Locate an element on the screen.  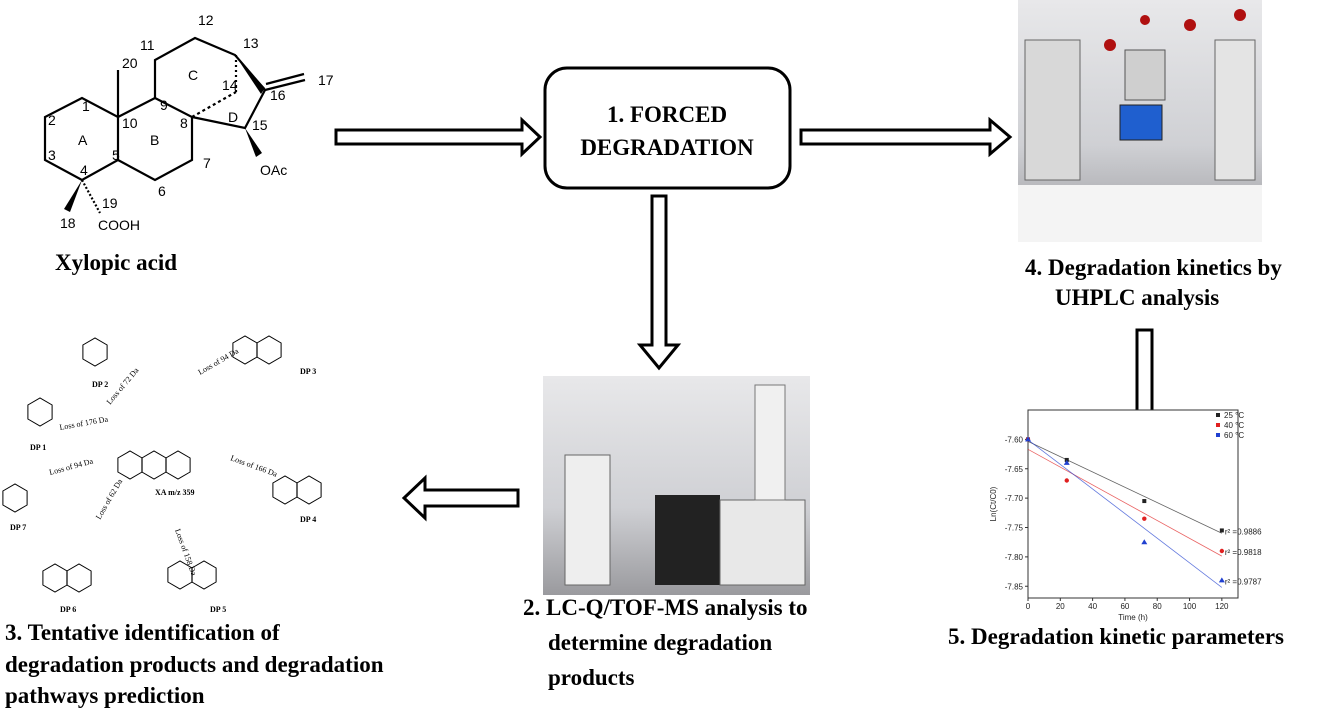
atom-number: 3 is located at coordinates (52, 155).